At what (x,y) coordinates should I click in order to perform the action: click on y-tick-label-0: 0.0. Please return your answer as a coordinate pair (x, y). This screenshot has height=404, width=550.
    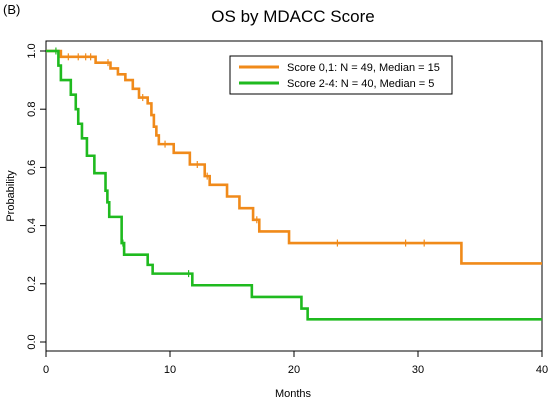
    Looking at the image, I should click on (32, 341).